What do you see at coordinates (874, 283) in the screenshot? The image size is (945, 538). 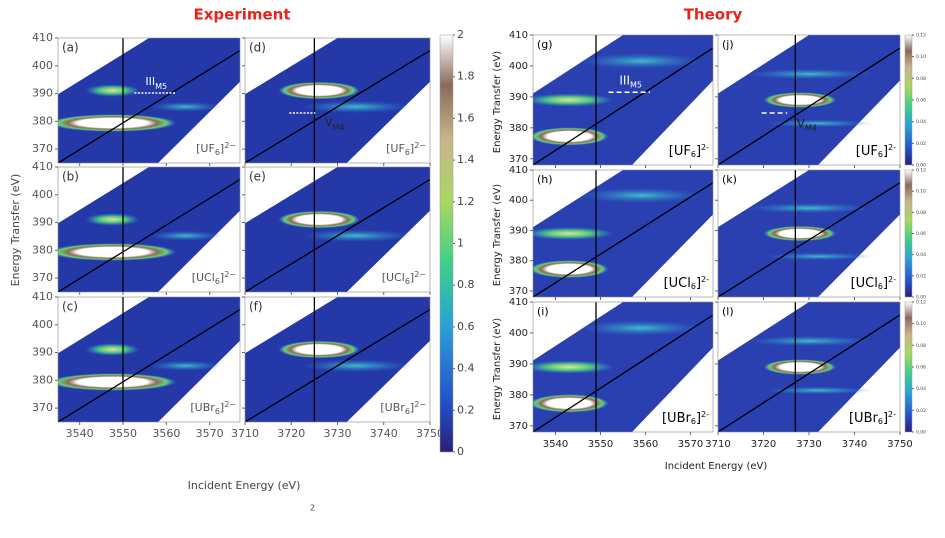 I see `compound-label: [UCl6]2-` at bounding box center [874, 283].